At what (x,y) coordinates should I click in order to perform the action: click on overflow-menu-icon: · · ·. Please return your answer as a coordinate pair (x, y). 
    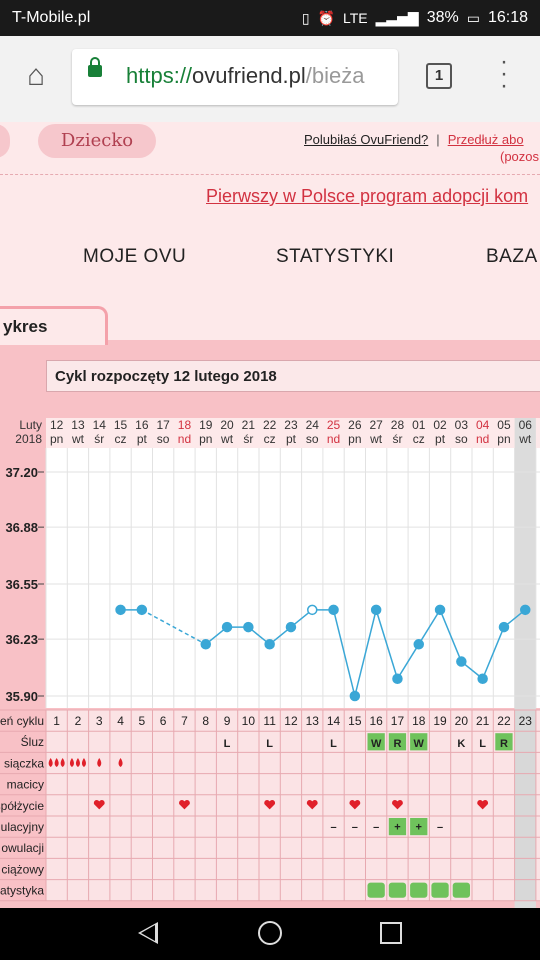
    Looking at the image, I should click on (504, 73).